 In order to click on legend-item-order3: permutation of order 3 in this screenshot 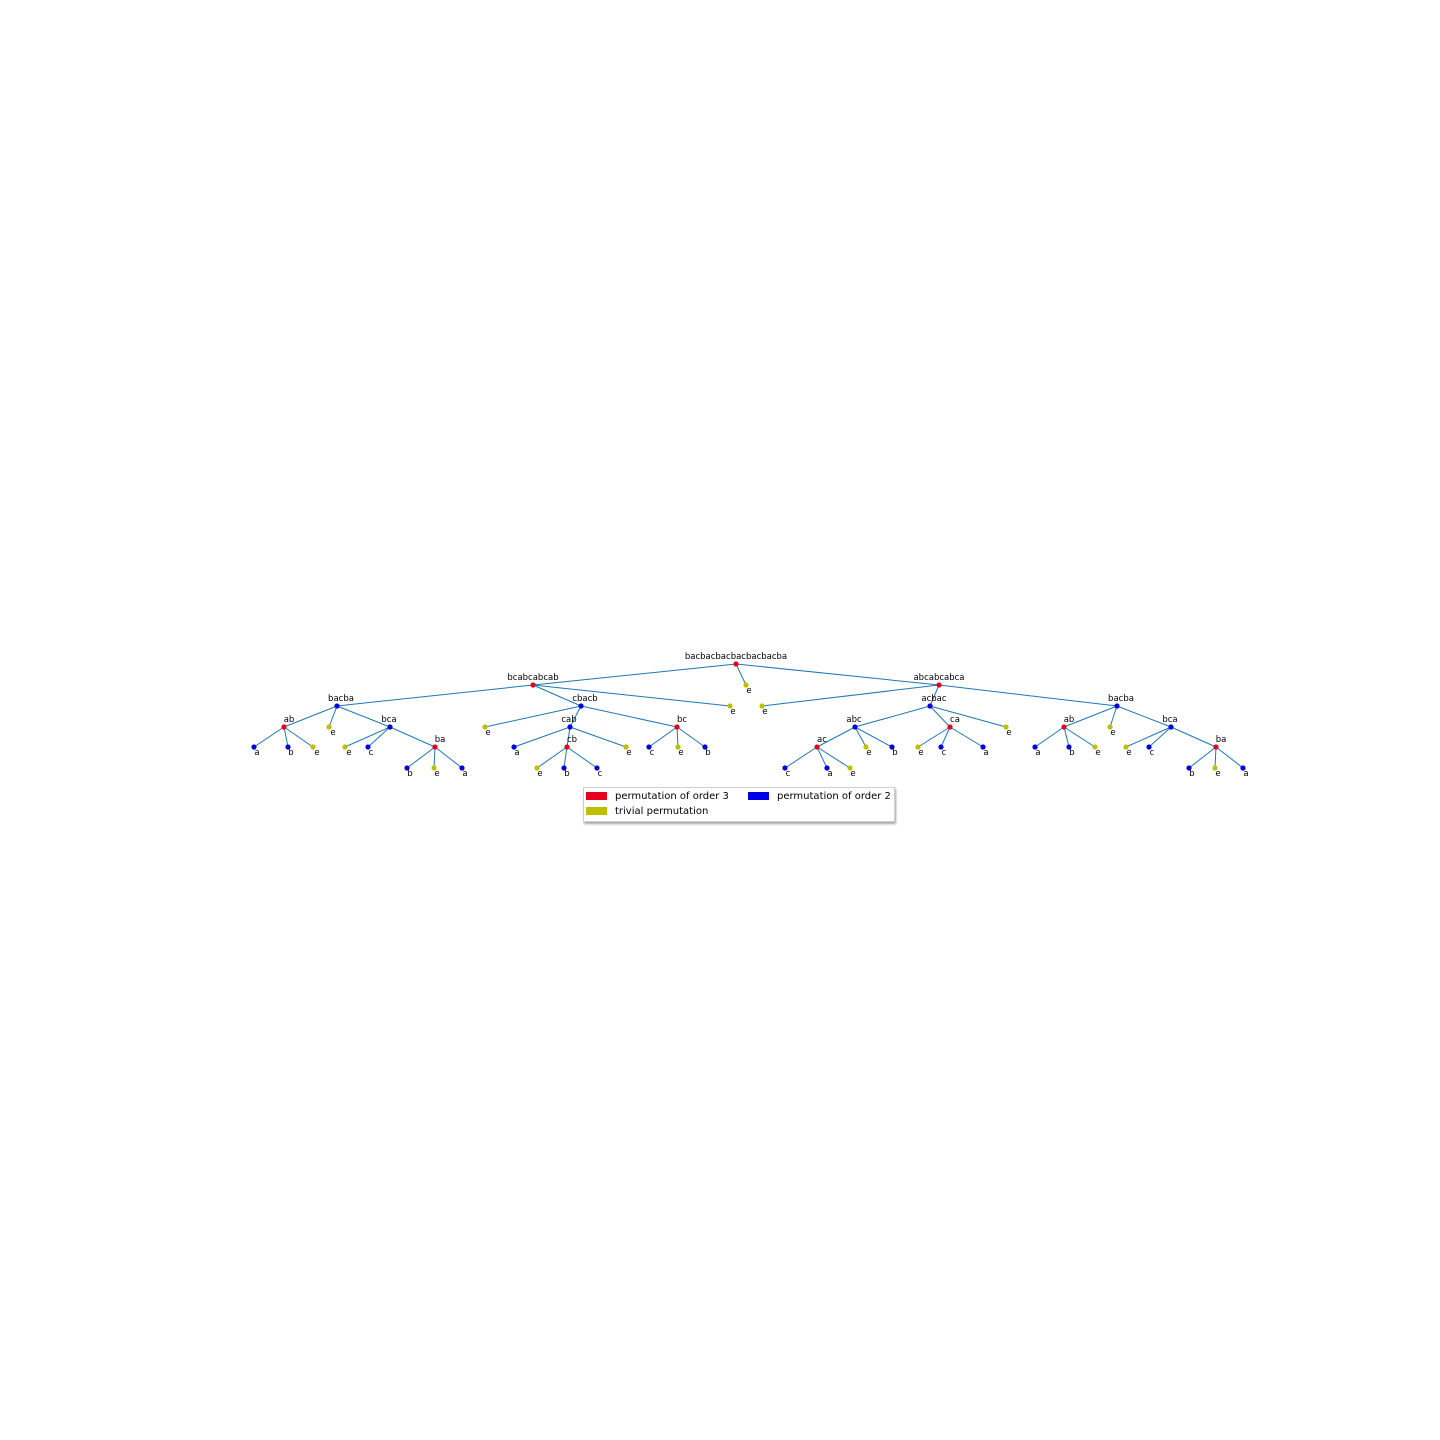, I will do `click(657, 796)`.